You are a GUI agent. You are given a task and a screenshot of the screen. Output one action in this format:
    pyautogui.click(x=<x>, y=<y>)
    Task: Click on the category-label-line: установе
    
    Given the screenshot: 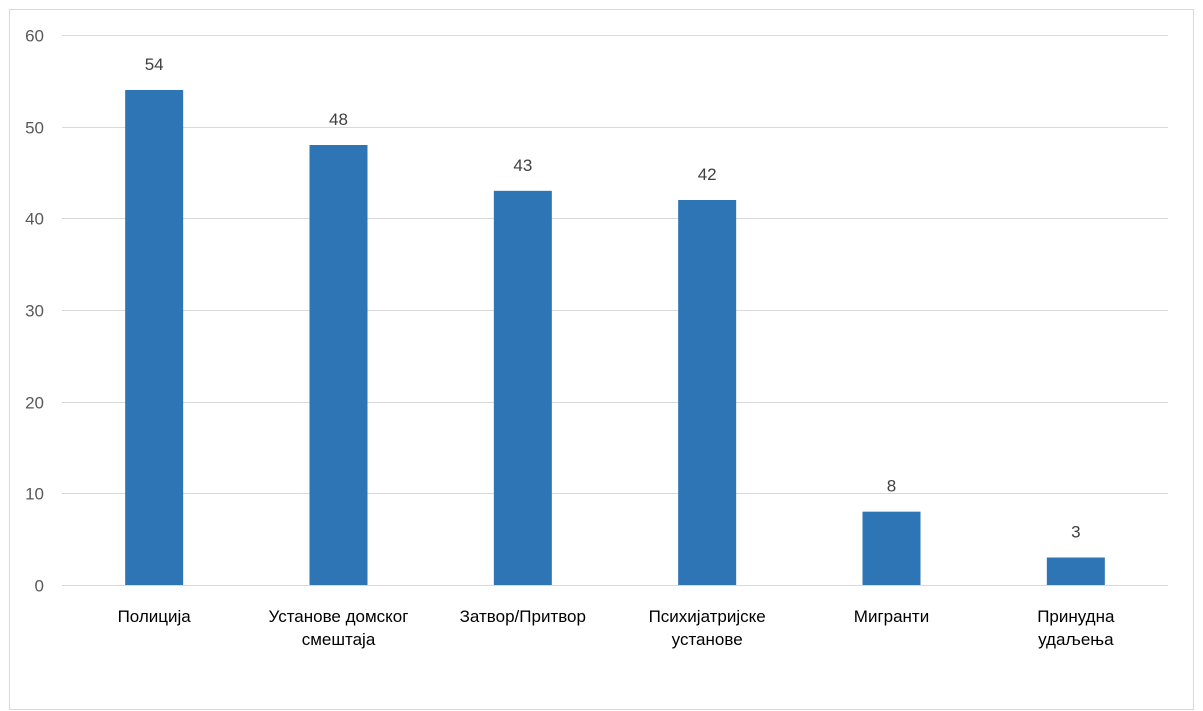 What is the action you would take?
    pyautogui.click(x=707, y=639)
    